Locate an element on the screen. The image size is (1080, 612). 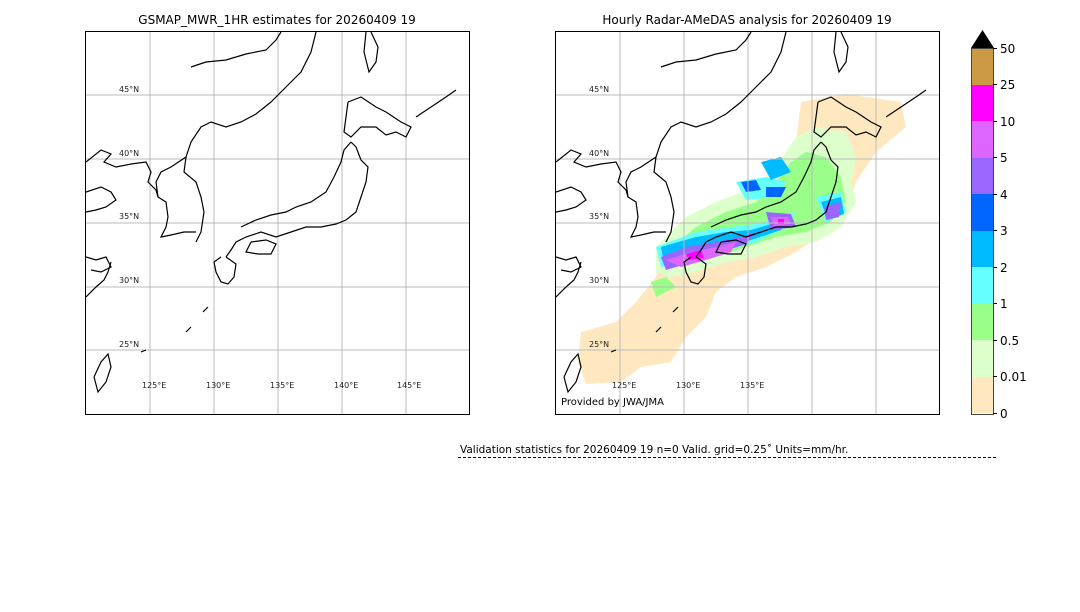
right-lon-label-135: 135°E is located at coordinates (752, 385).